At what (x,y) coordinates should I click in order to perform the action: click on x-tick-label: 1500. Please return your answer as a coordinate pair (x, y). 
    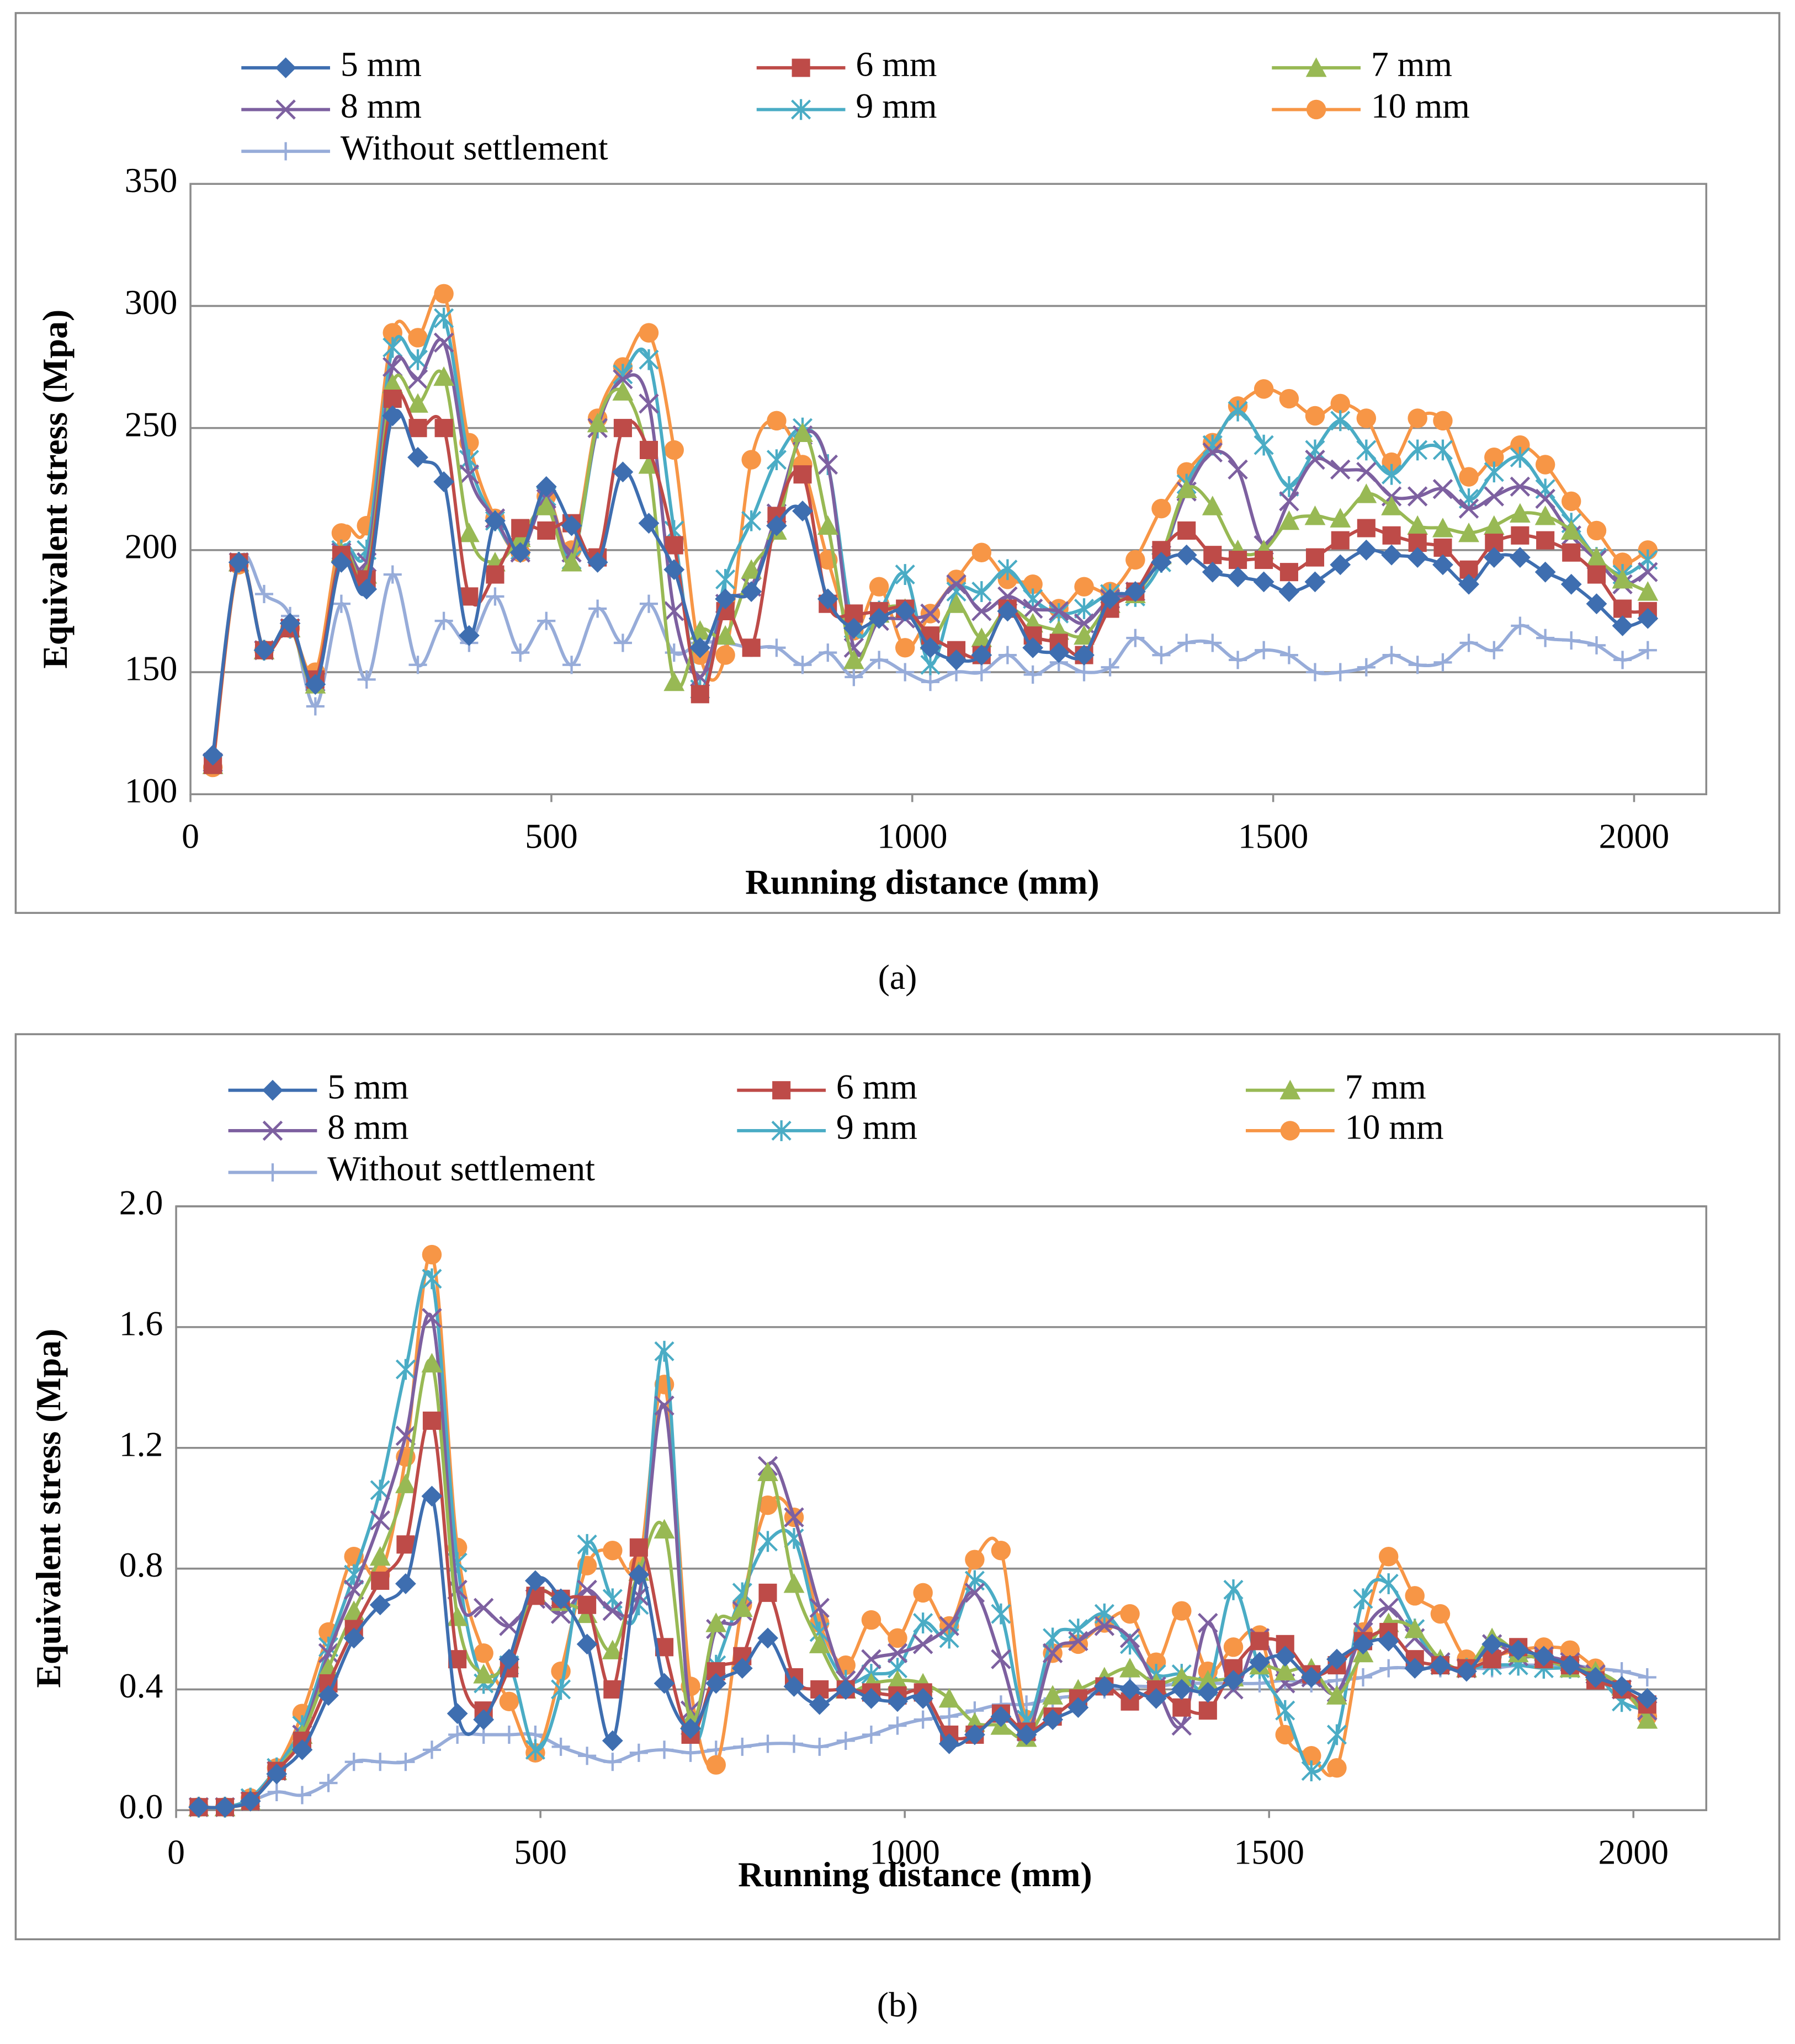
    Looking at the image, I should click on (1269, 1852).